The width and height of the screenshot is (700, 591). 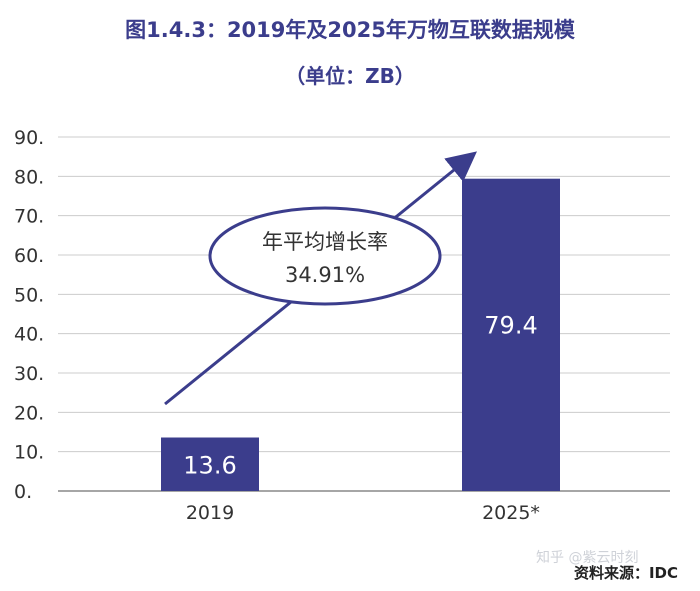 I want to click on annotation-ellipse, so click(x=325, y=256).